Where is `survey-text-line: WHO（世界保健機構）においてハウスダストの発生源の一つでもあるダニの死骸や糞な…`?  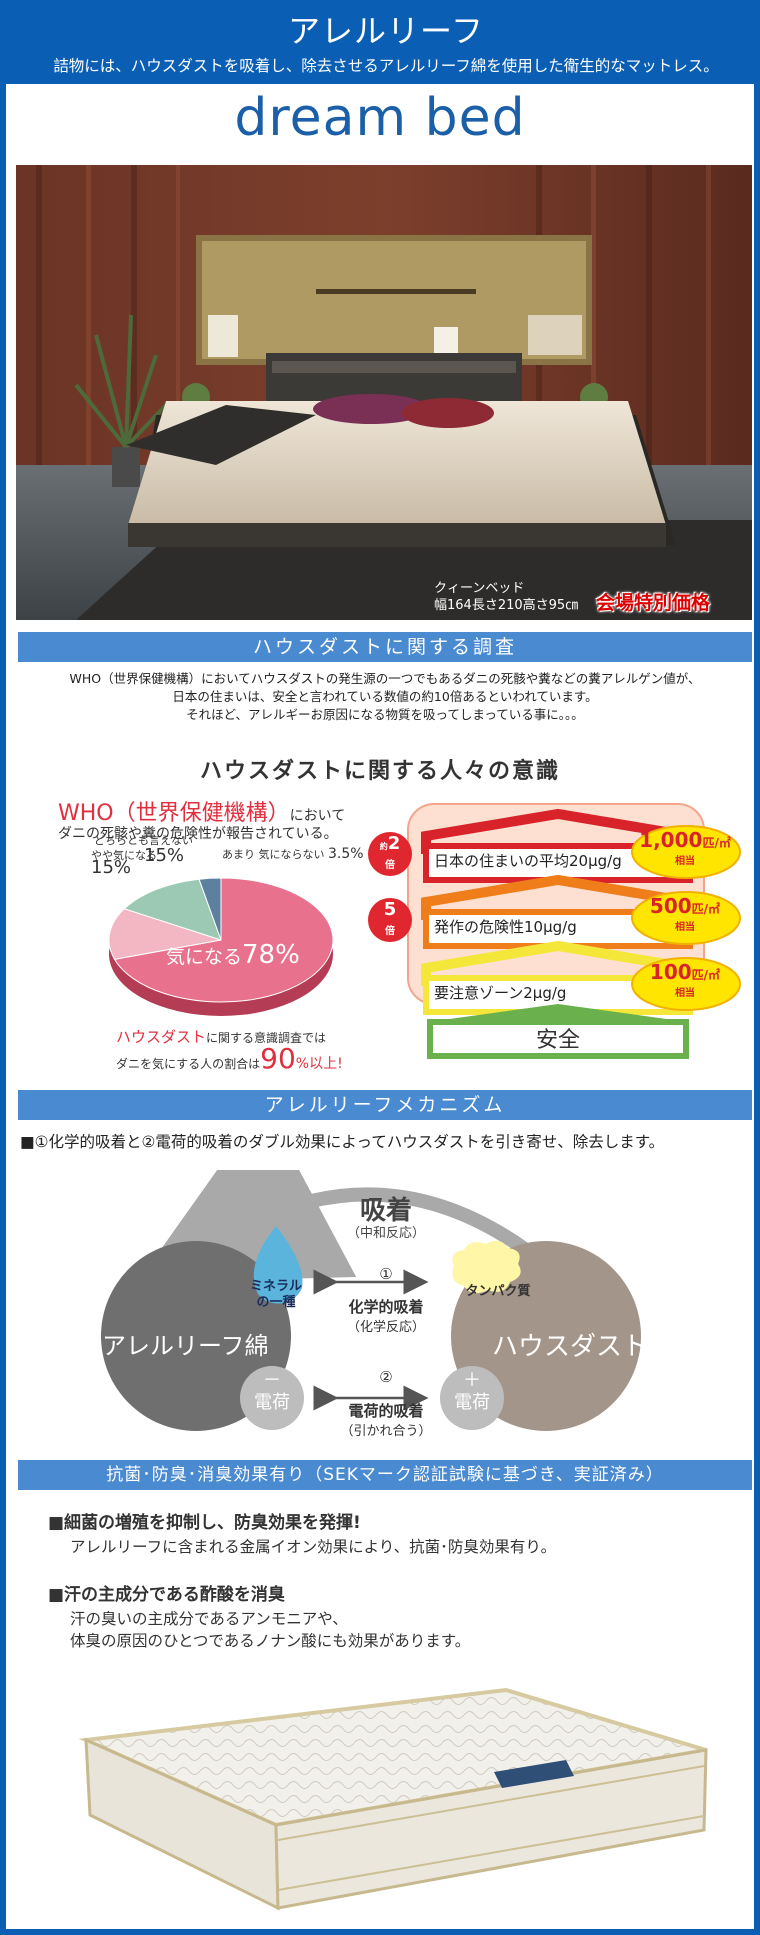 survey-text-line: WHO（世界保健機構）においてハウスダストの発生源の一つでもあるダニの死骸や糞な… is located at coordinates (385, 678).